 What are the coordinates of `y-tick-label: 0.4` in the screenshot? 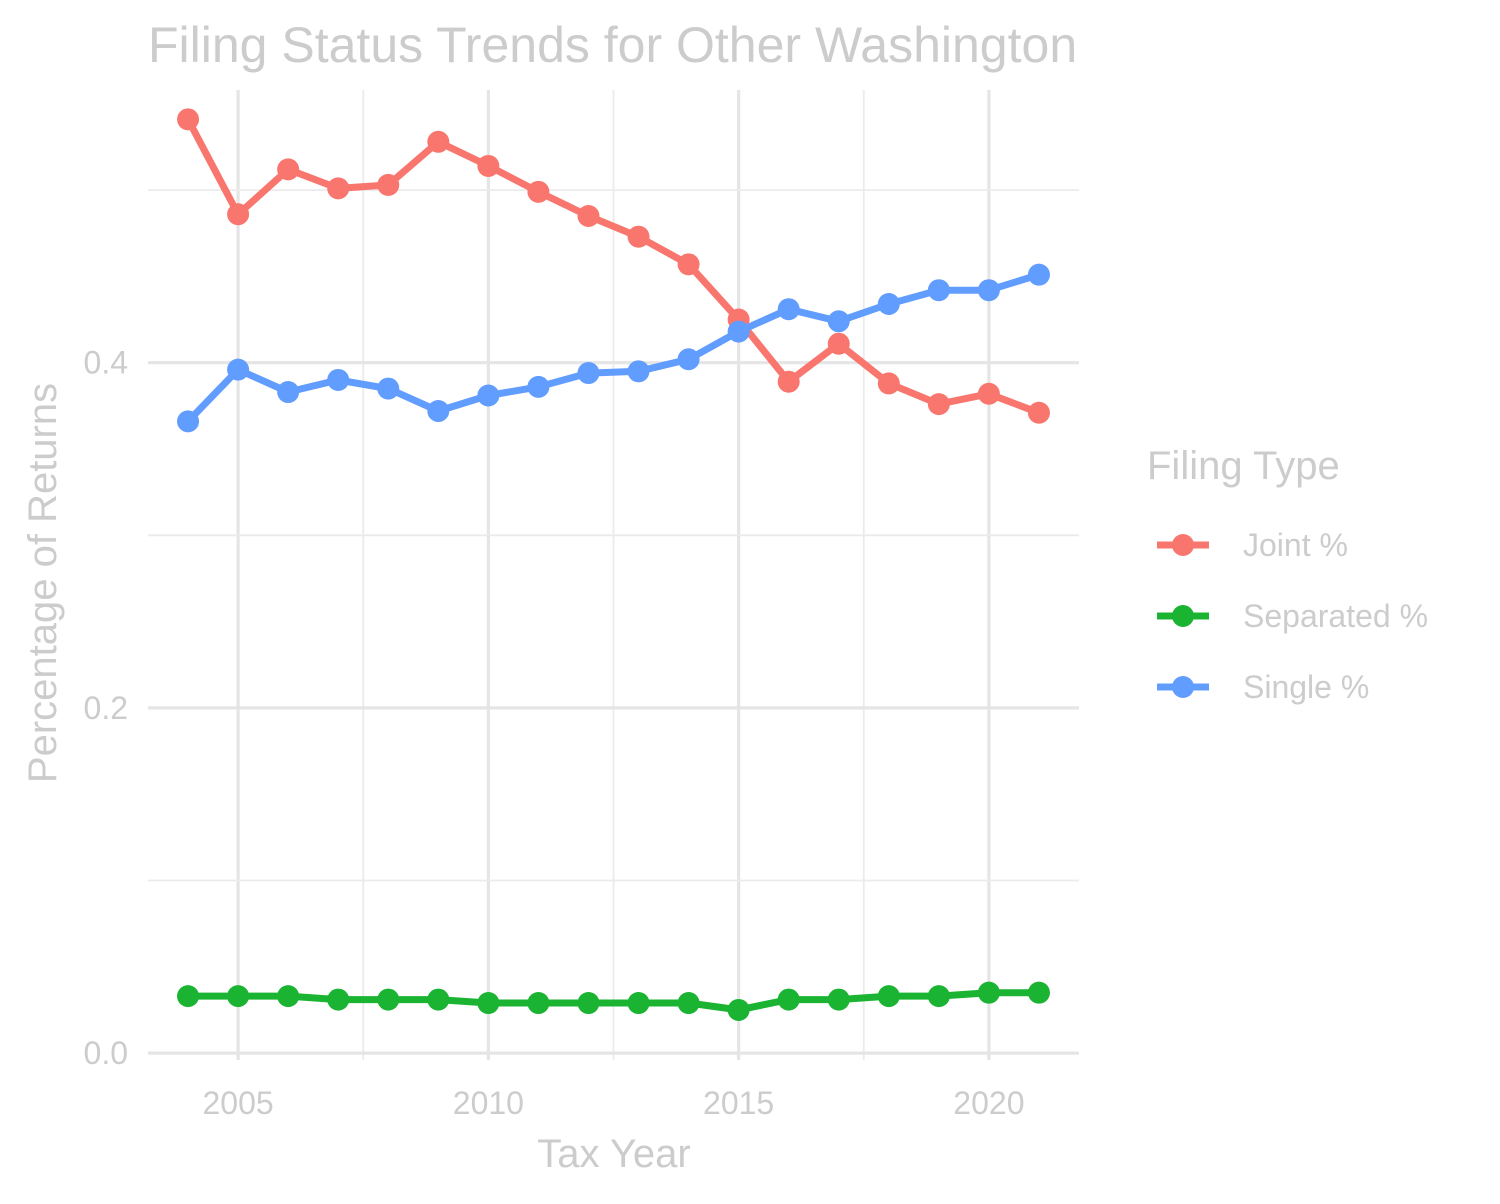 It's located at (106, 363).